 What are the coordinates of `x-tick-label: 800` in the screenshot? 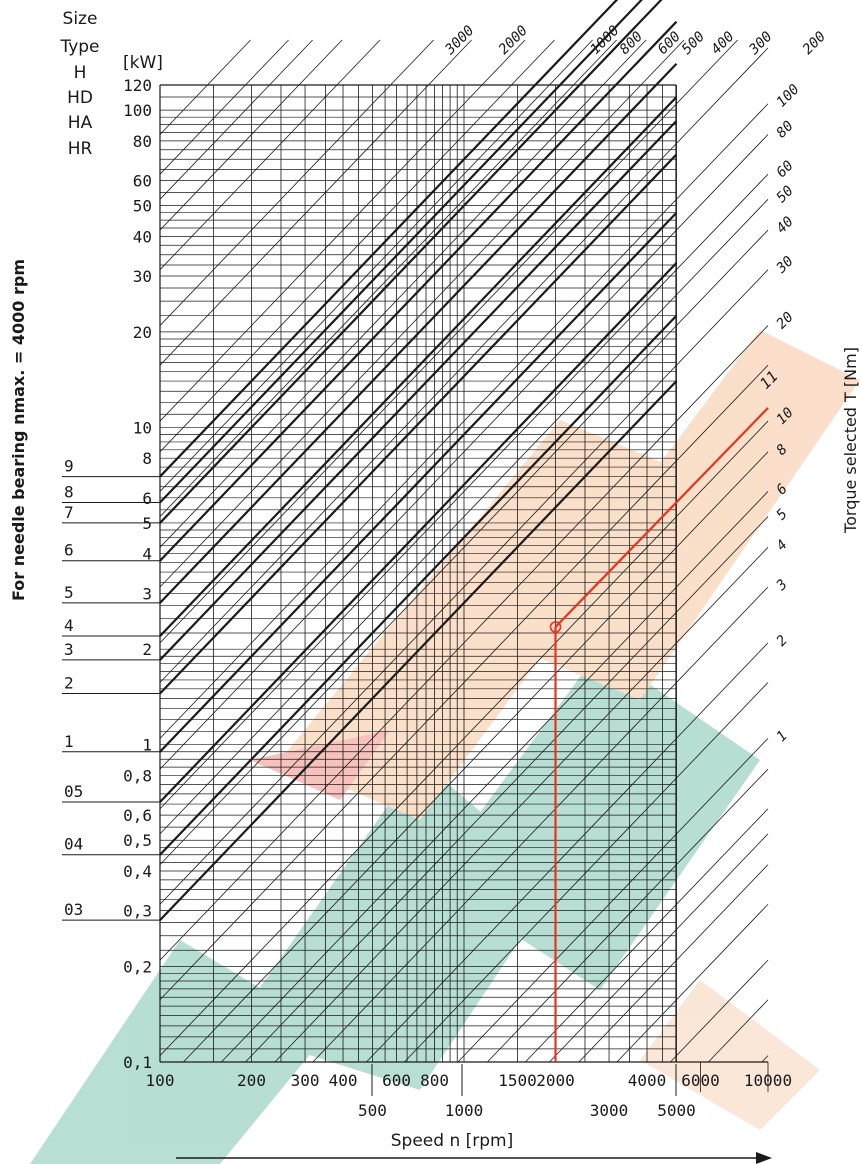 It's located at (434, 1080).